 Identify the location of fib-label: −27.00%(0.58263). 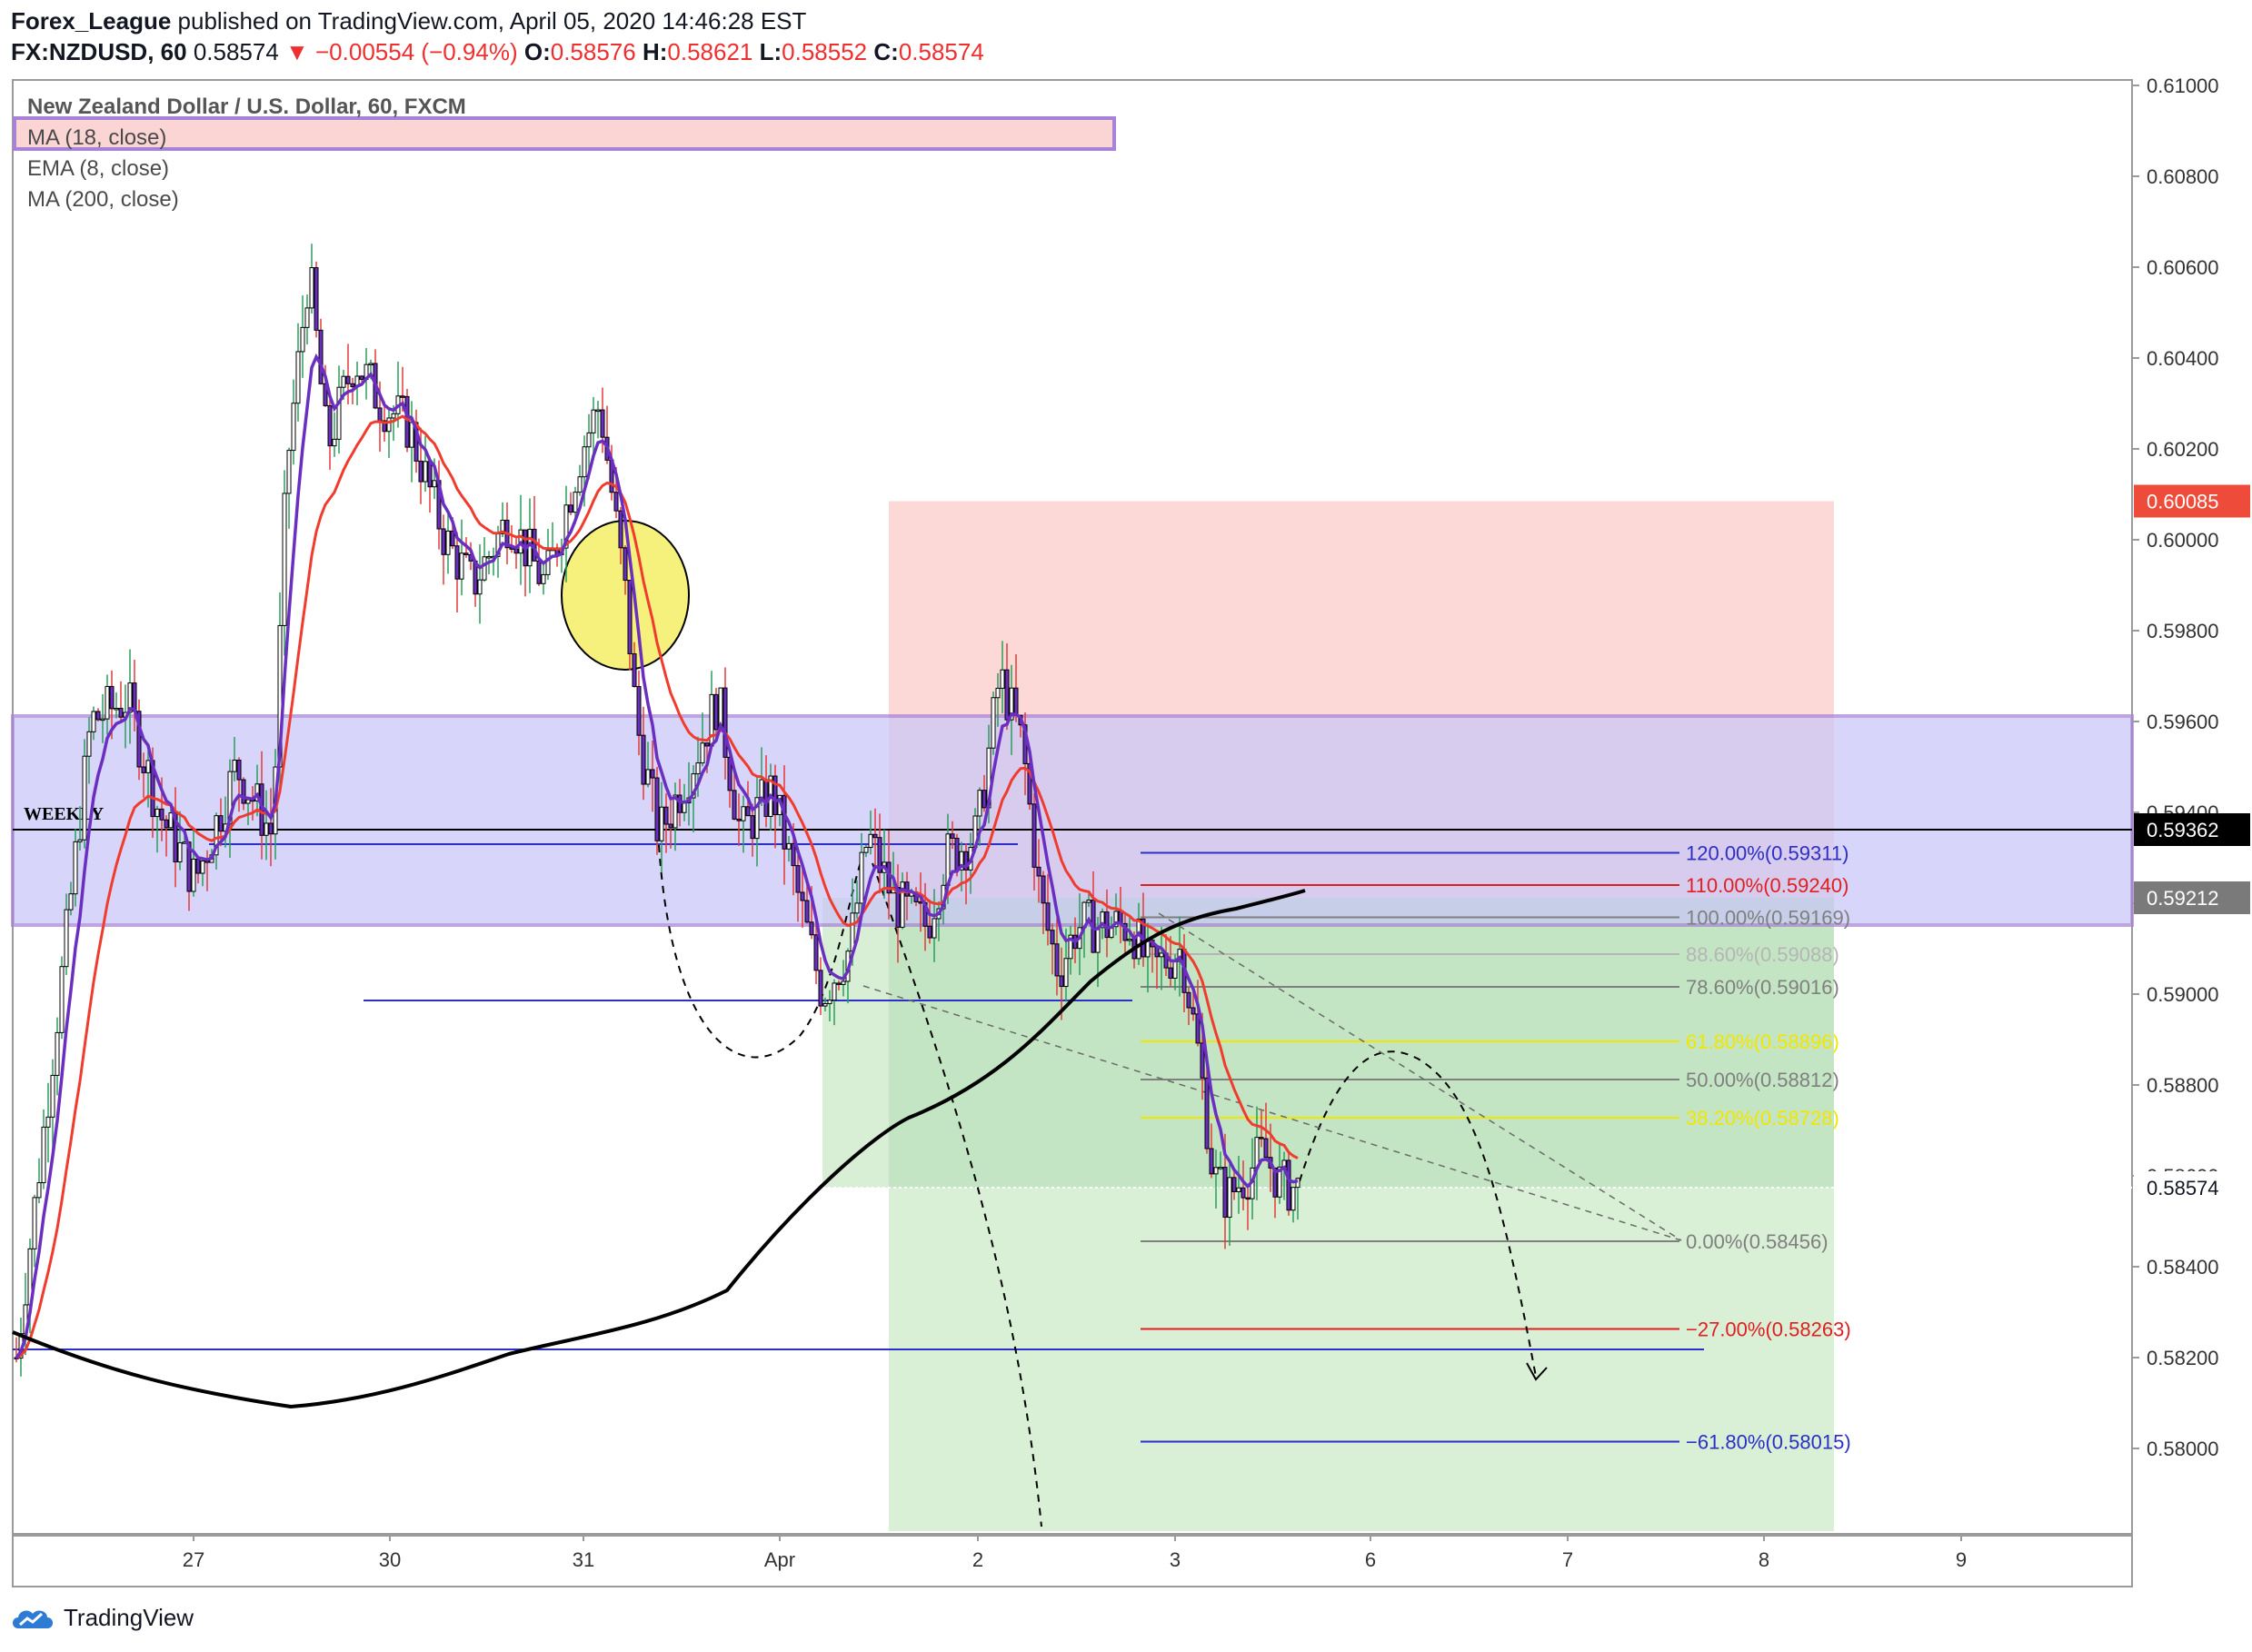
(1768, 1330).